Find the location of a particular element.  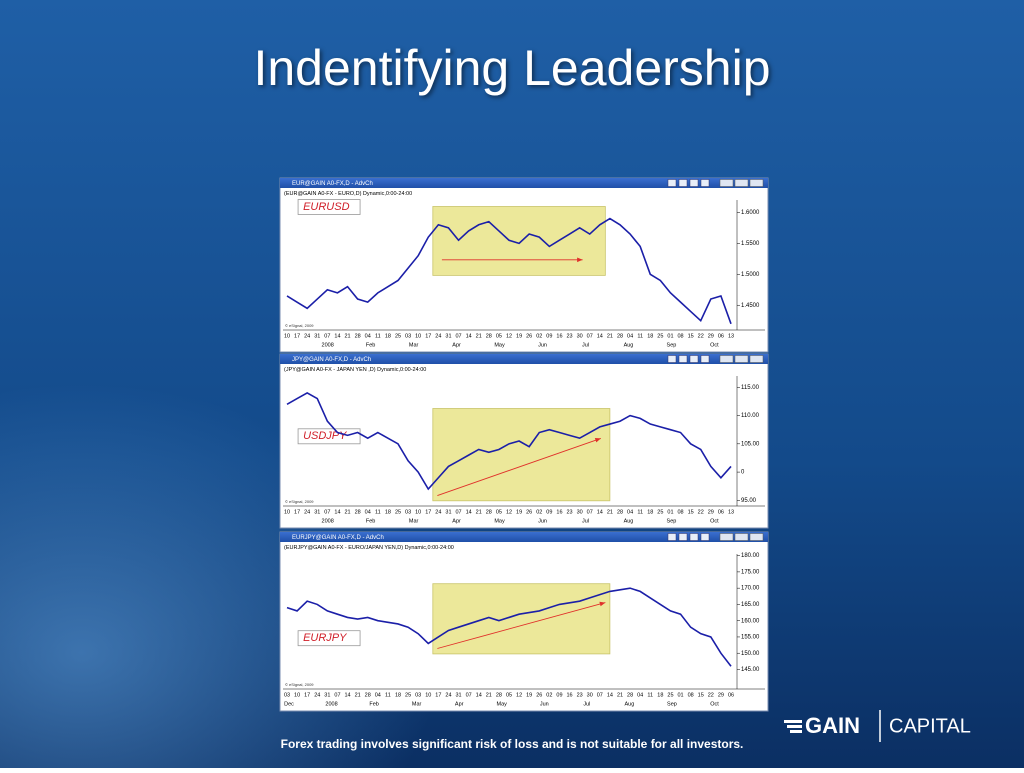

y-tick-label: 1.6000 is located at coordinates (750, 213).